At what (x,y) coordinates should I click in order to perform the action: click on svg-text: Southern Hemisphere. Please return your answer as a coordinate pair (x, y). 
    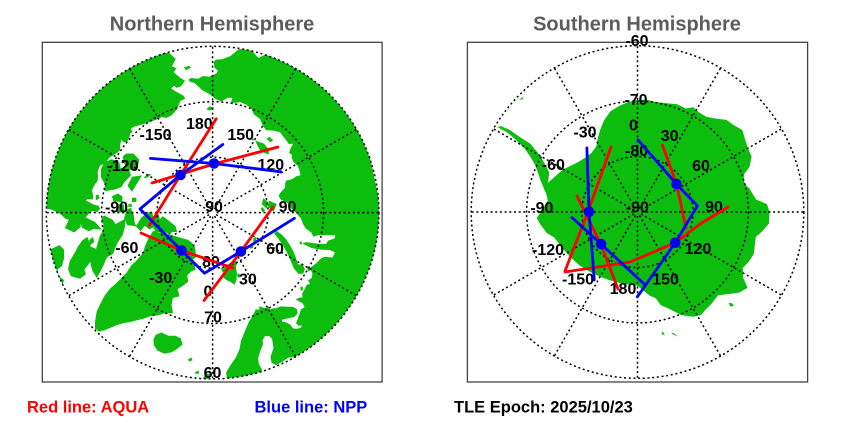
    Looking at the image, I should click on (637, 25).